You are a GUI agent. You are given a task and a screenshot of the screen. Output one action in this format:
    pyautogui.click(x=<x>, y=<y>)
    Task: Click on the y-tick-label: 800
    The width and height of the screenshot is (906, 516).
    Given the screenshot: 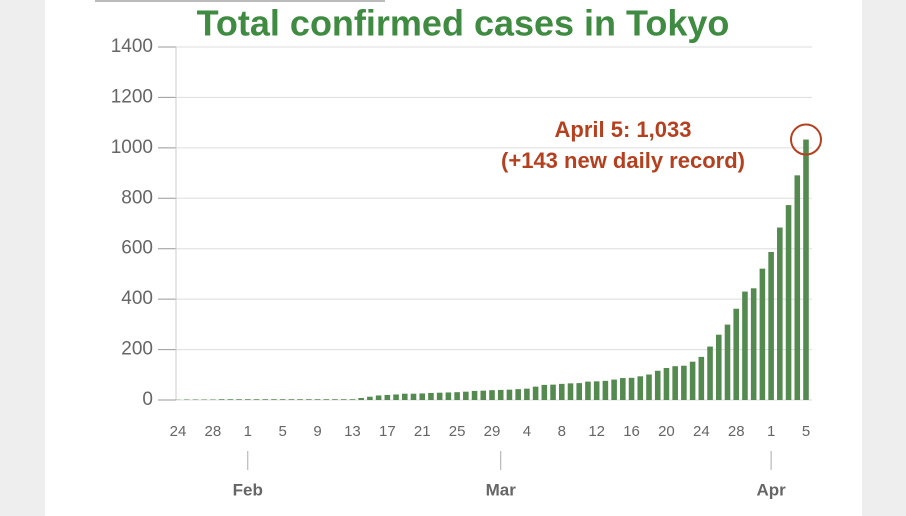 What is the action you would take?
    pyautogui.click(x=137, y=197)
    